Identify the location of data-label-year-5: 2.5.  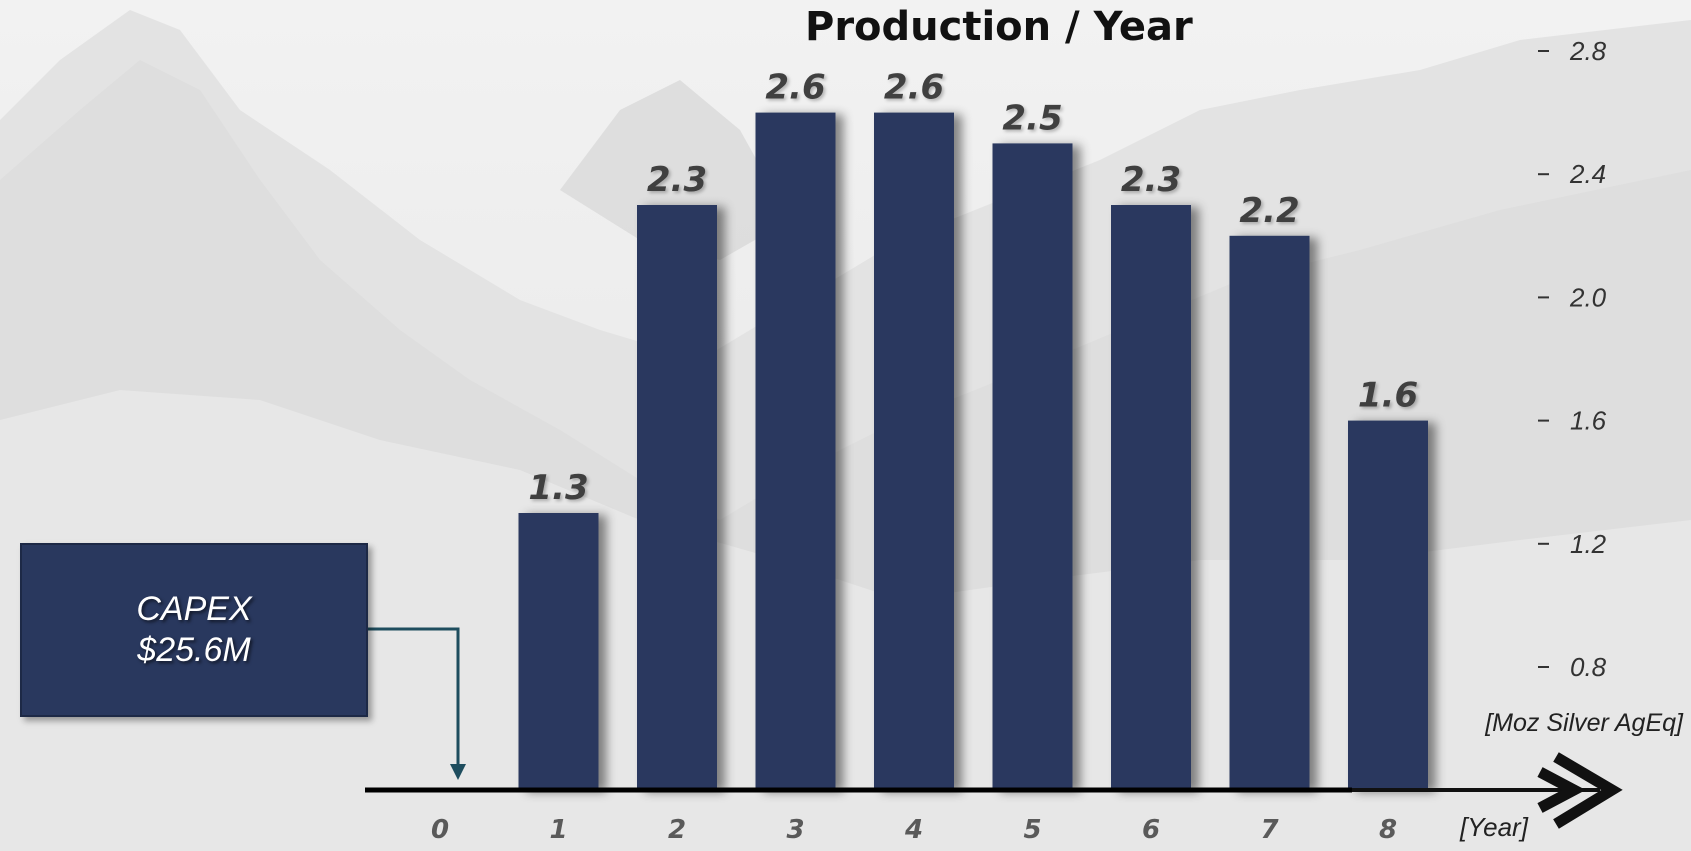
(1032, 118).